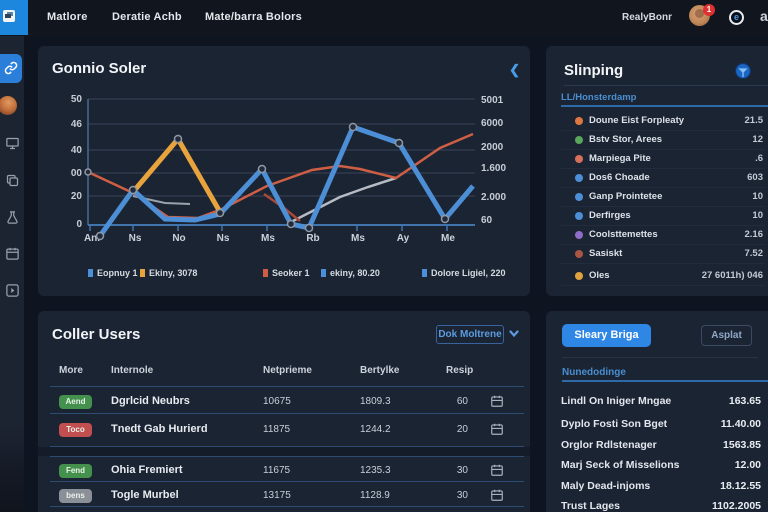 This screenshot has width=768, height=512. What do you see at coordinates (77, 173) in the screenshot?
I see `svg-text: 00` at bounding box center [77, 173].